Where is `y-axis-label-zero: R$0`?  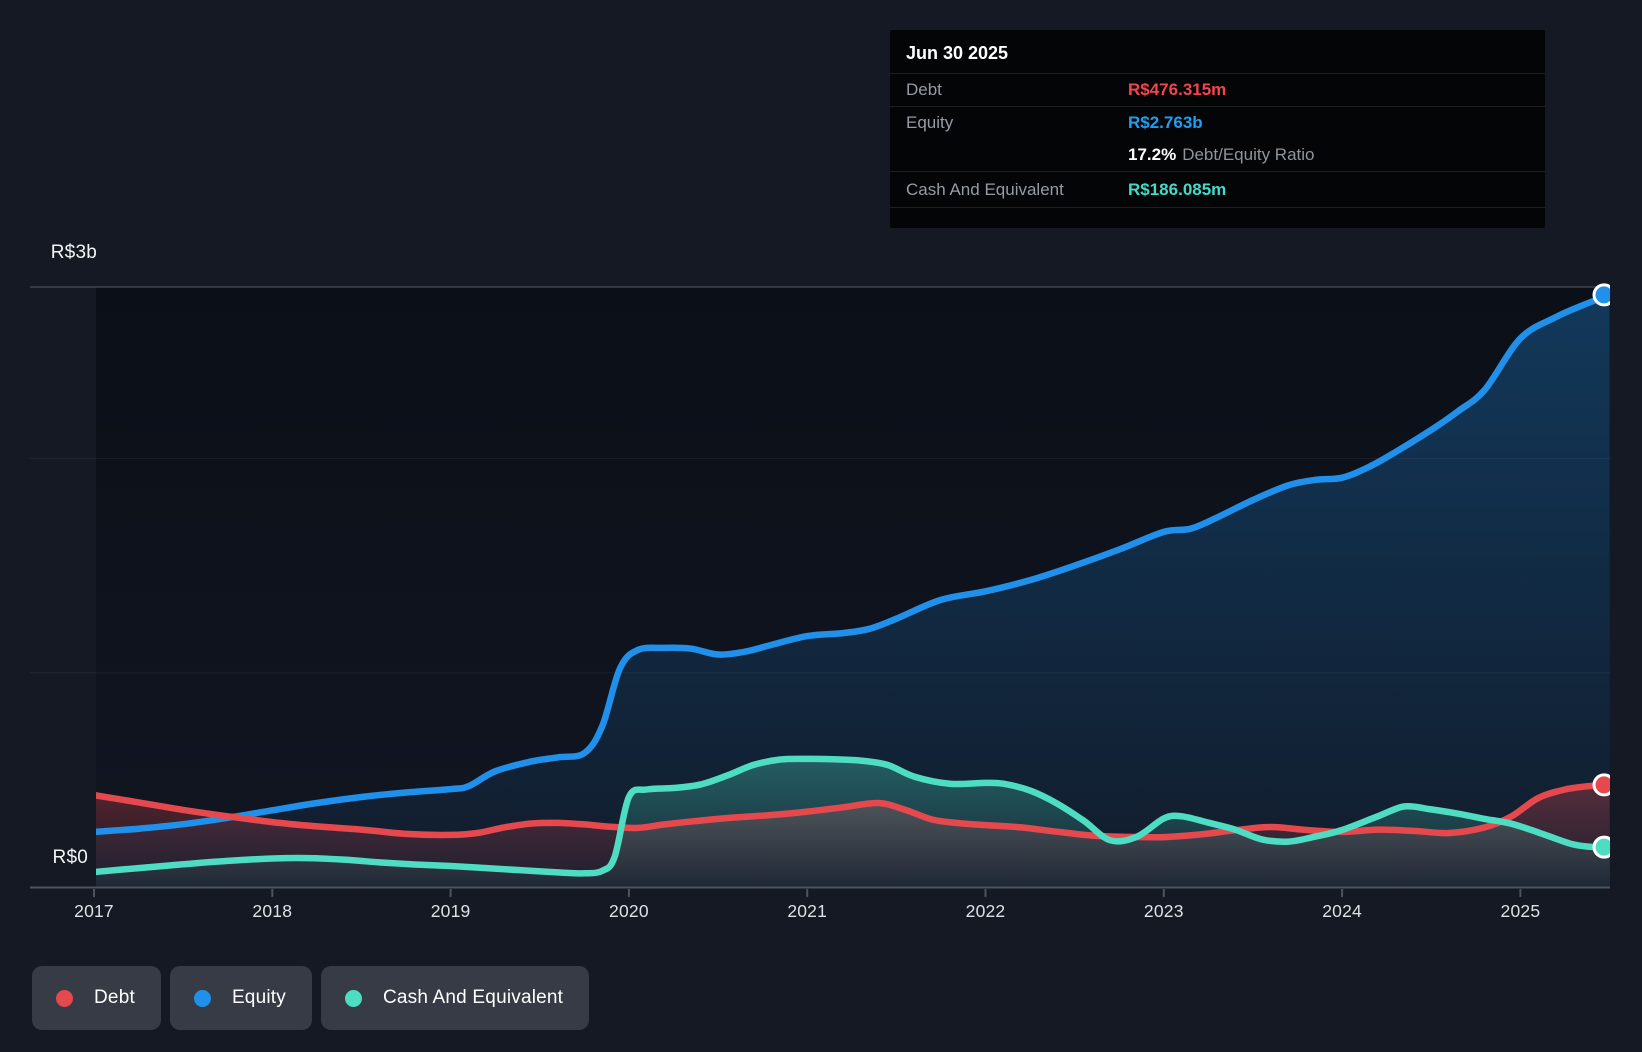 y-axis-label-zero: R$0 is located at coordinates (70, 857).